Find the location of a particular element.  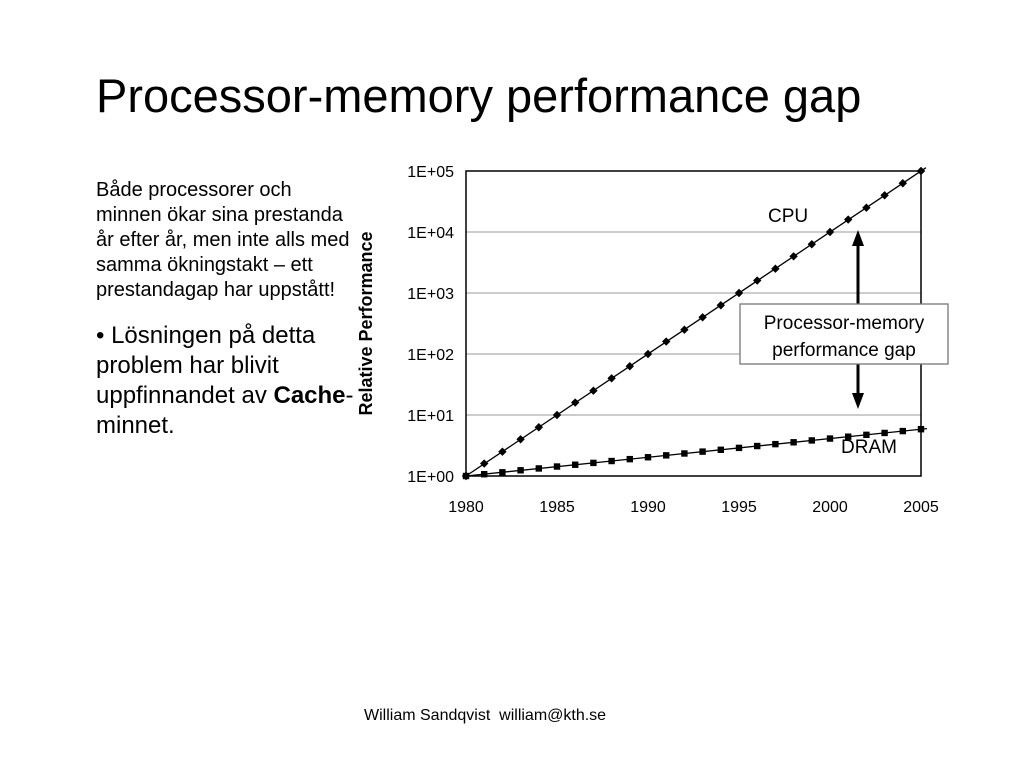

x-tick-label: 1980 is located at coordinates (466, 507).